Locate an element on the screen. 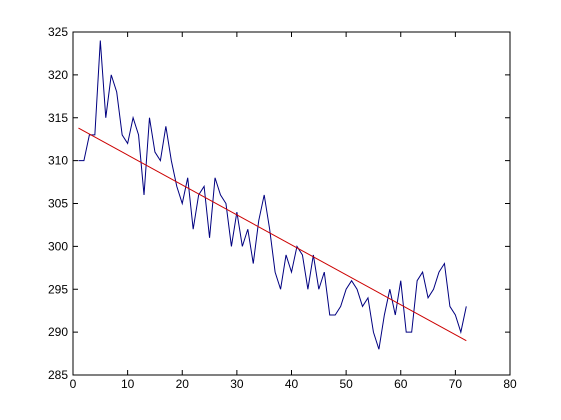 Image resolution: width=561 pixels, height=420 pixels. y-tick-label: 325 is located at coordinates (58, 32).